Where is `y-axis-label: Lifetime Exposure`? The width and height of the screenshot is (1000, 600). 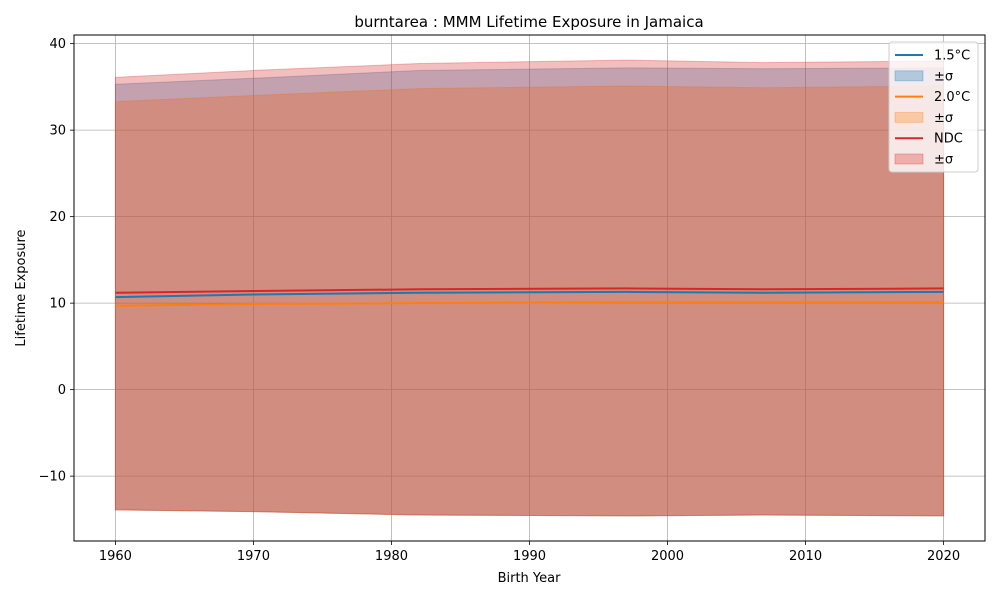
y-axis-label: Lifetime Exposure is located at coordinates (21, 287).